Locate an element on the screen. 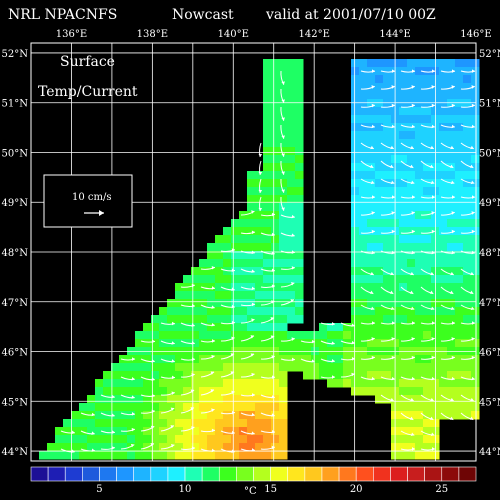 The width and height of the screenshot is (500, 500). field-title-line1: Surface is located at coordinates (87, 62).